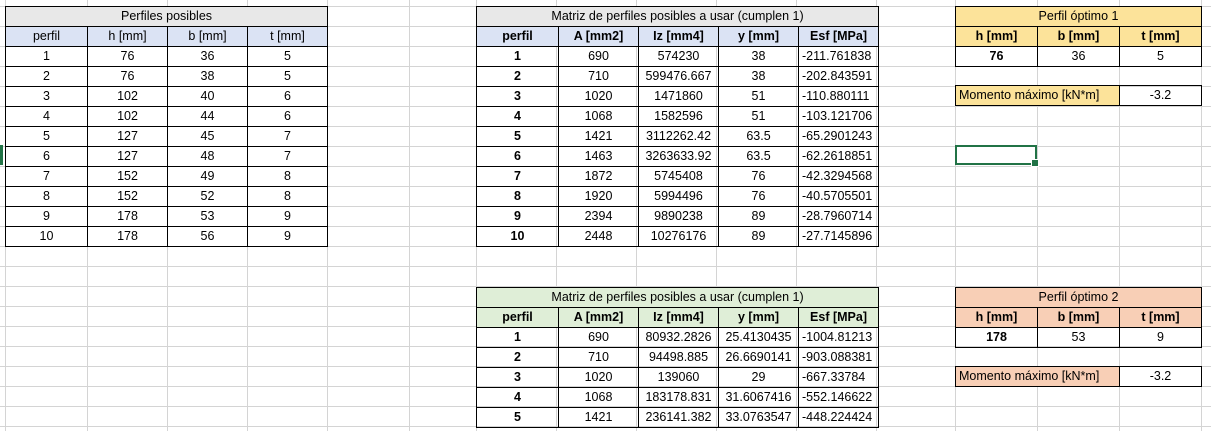 Image resolution: width=1211 pixels, height=431 pixels. I want to click on table-cell: 29, so click(758, 377).